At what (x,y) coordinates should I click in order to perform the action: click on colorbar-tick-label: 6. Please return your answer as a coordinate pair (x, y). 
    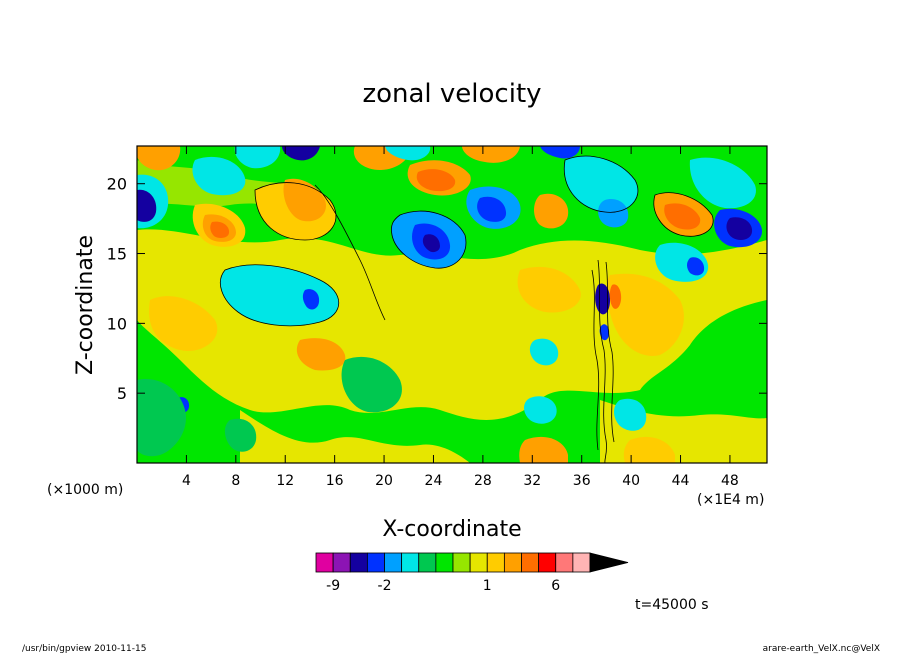
    Looking at the image, I should click on (555, 586).